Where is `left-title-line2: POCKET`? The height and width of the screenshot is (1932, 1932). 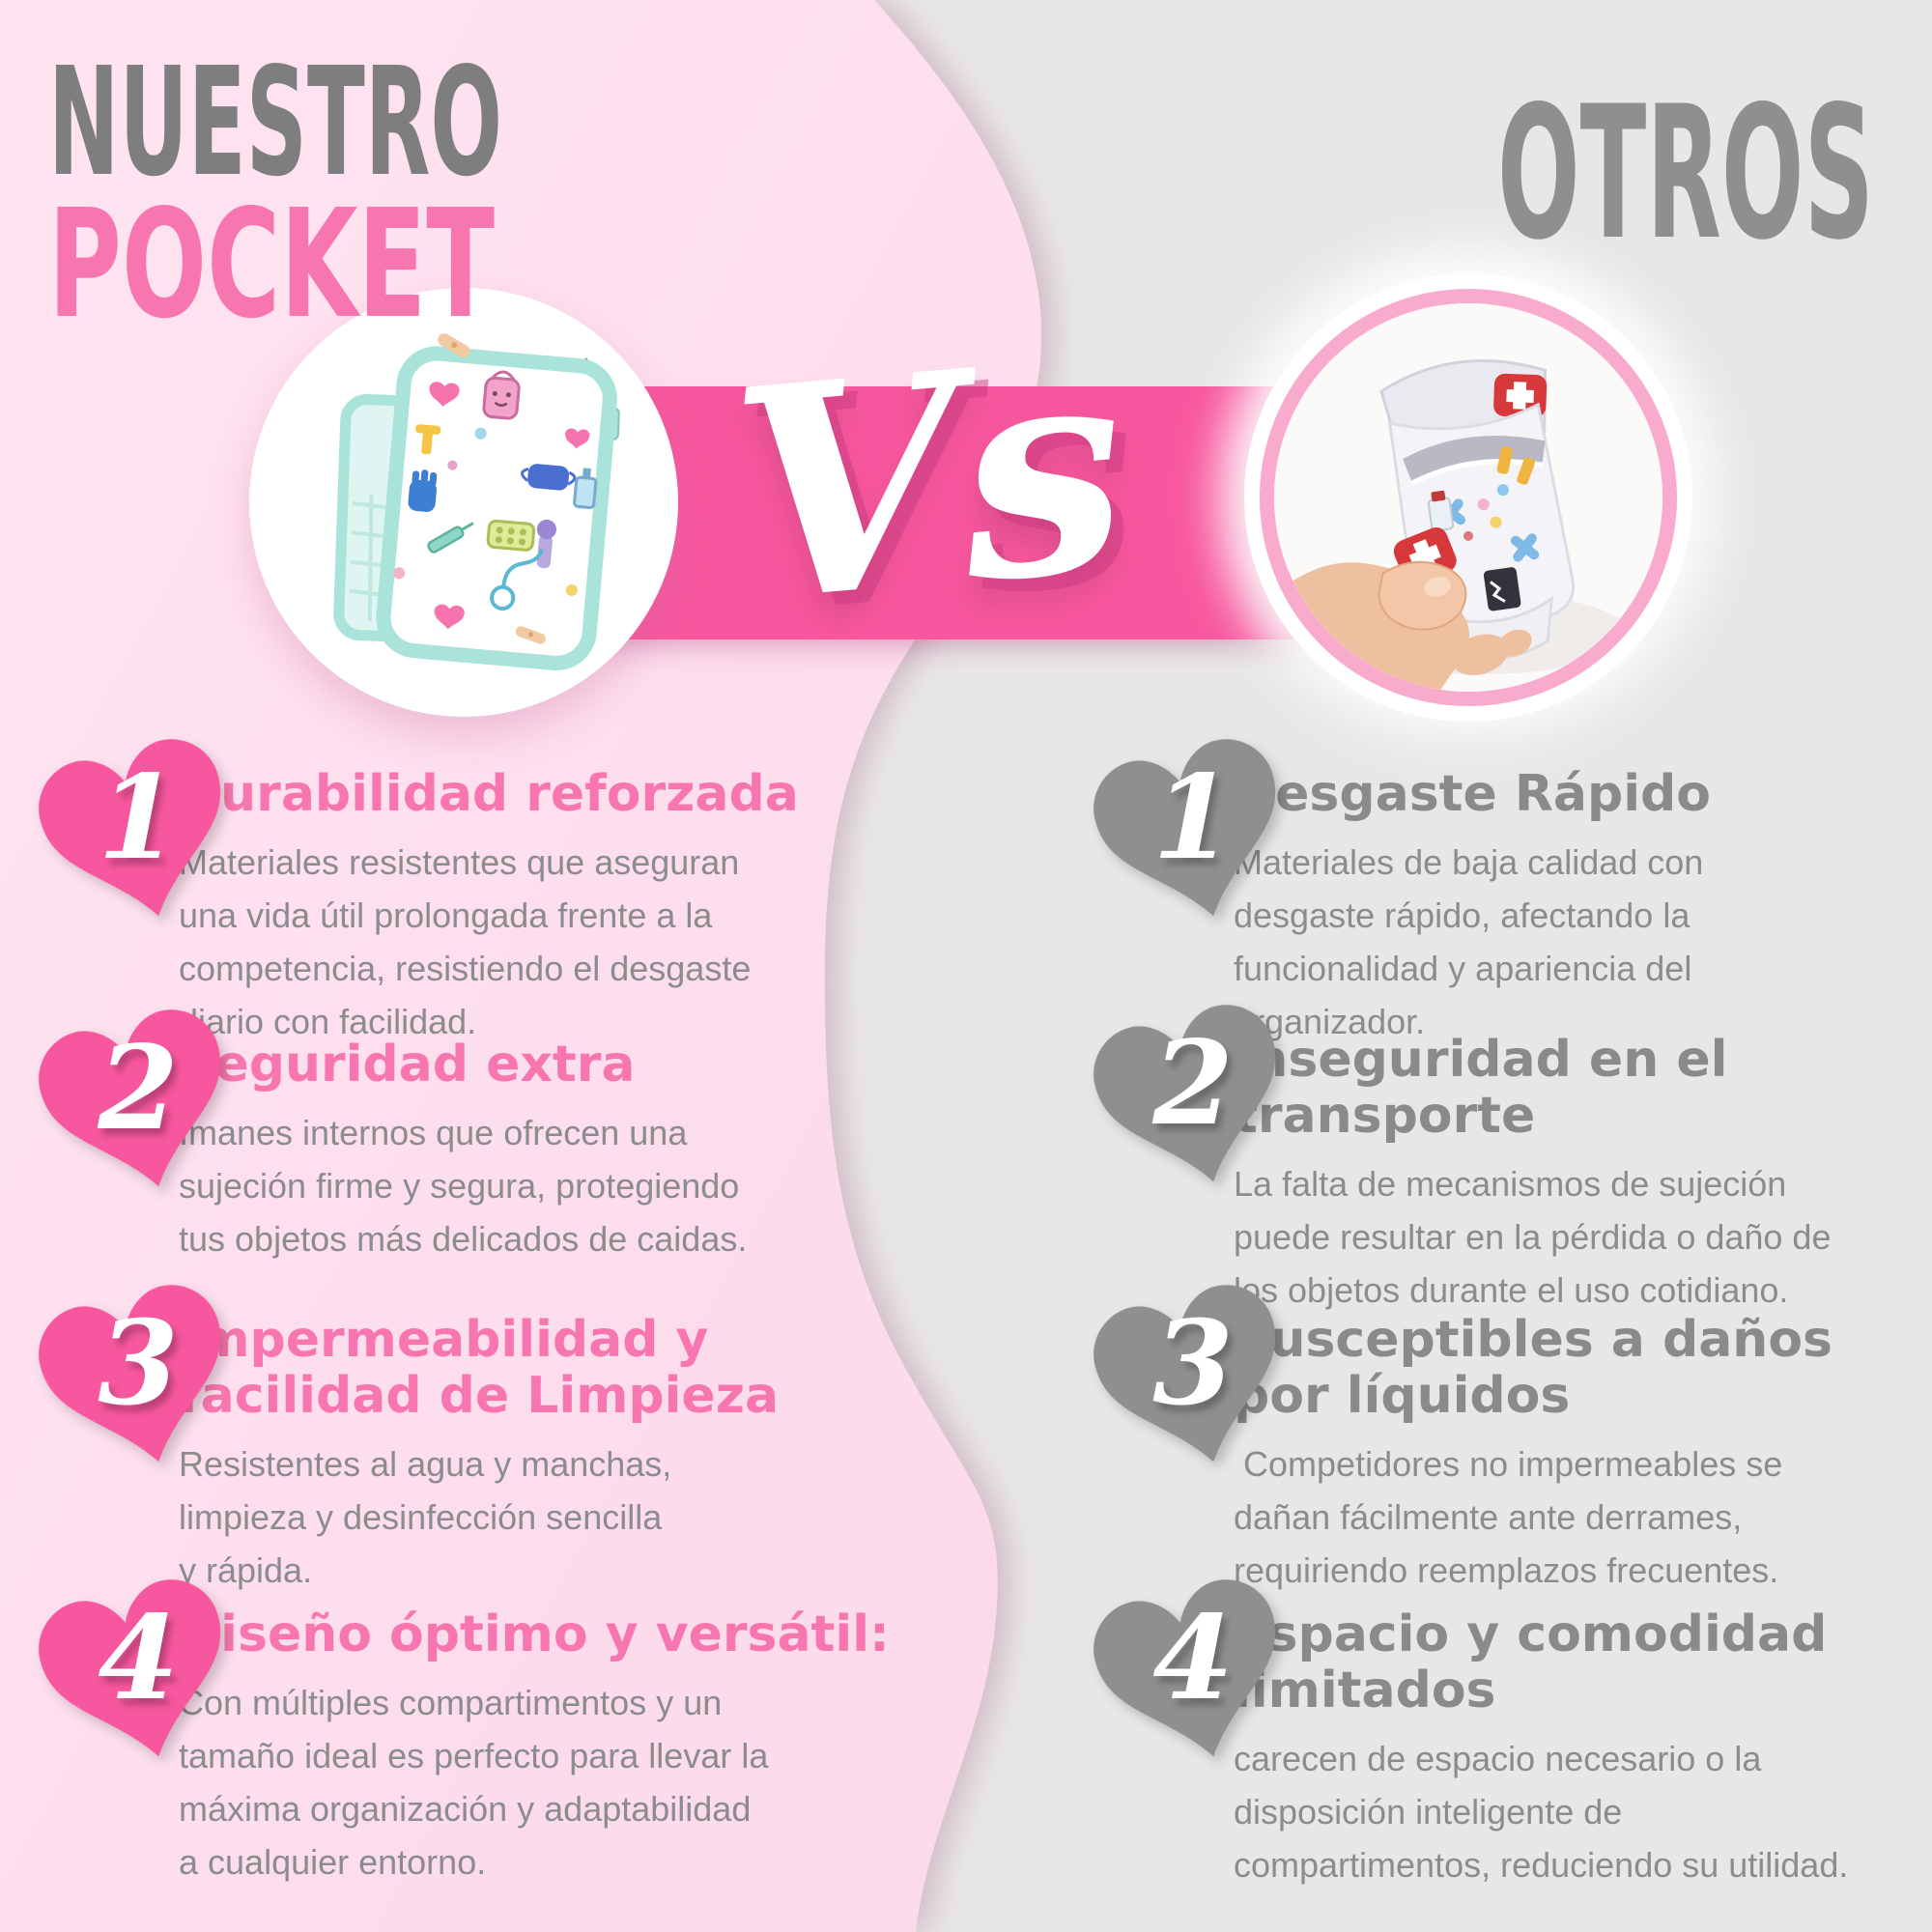 left-title-line2: POCKET is located at coordinates (271, 257).